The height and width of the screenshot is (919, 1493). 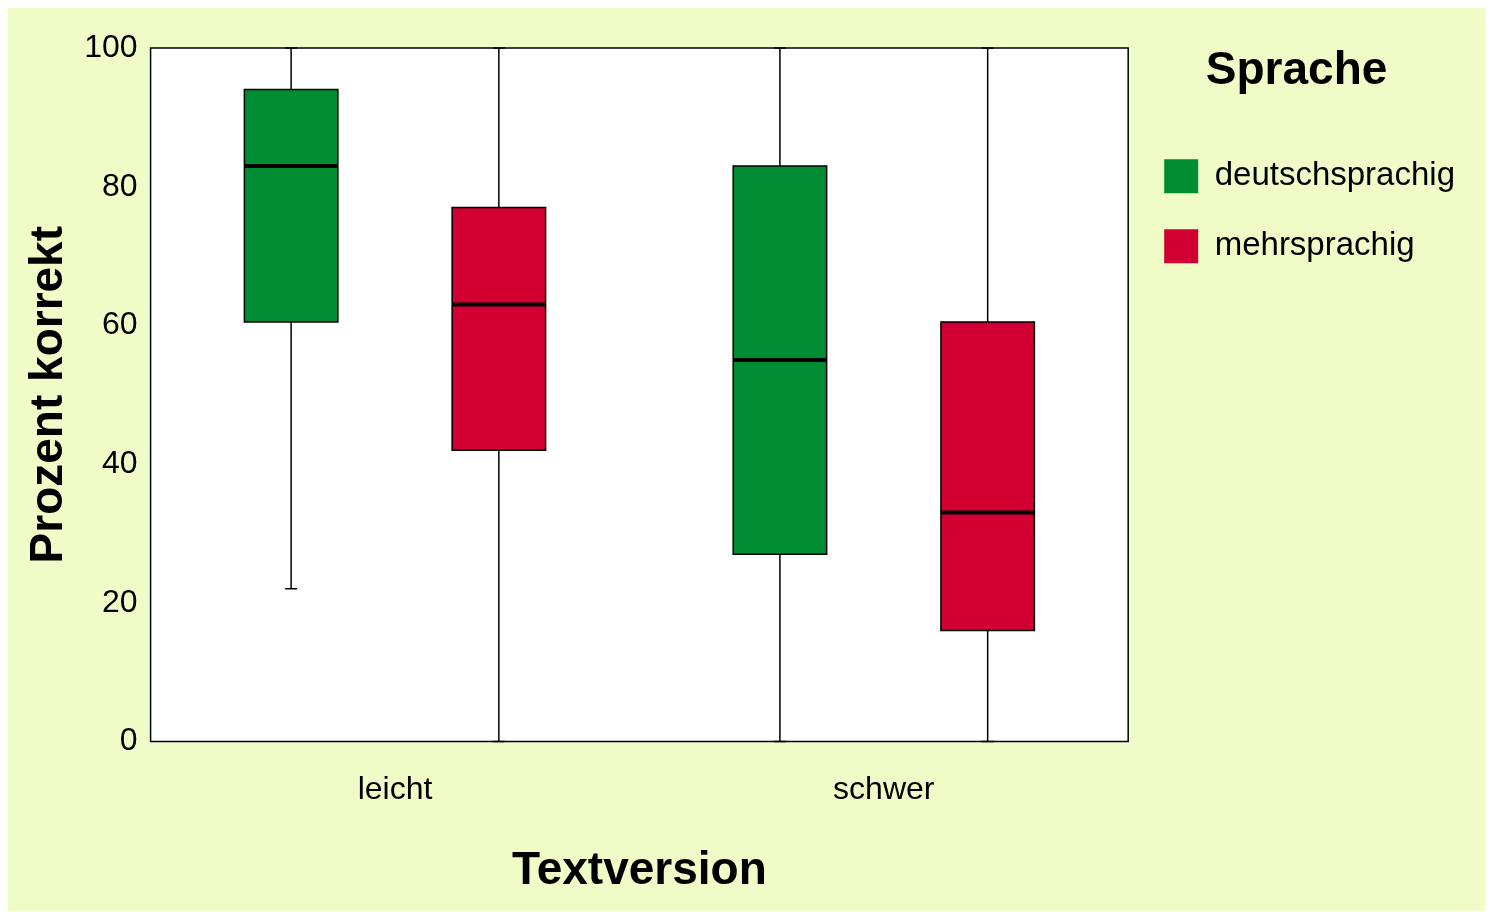 What do you see at coordinates (128, 739) in the screenshot?
I see `y-tick-label: 0` at bounding box center [128, 739].